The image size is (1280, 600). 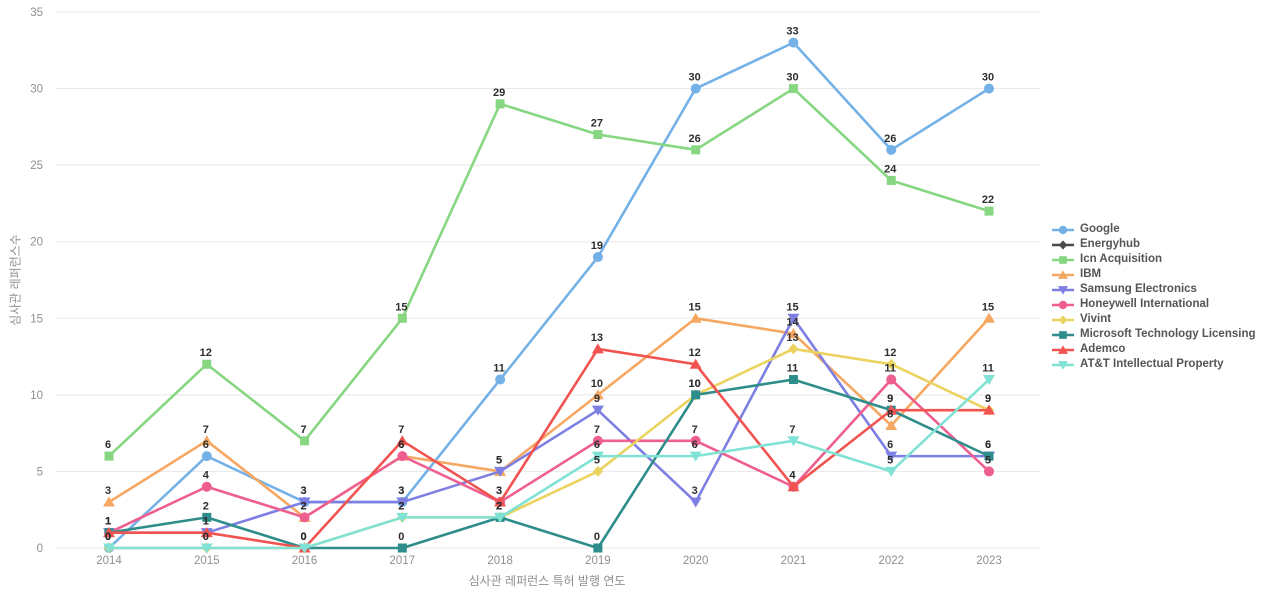 What do you see at coordinates (792, 32) in the screenshot?
I see `data-label: 33` at bounding box center [792, 32].